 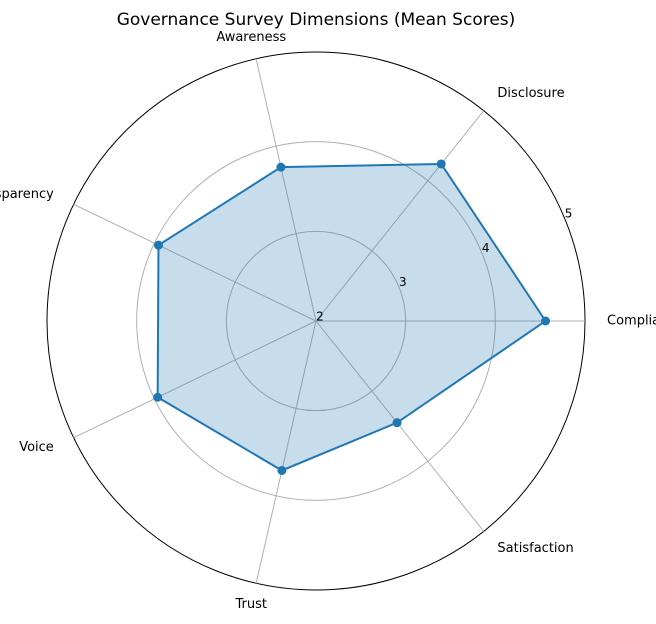 I want to click on r-tick-label: 5, so click(x=569, y=214).